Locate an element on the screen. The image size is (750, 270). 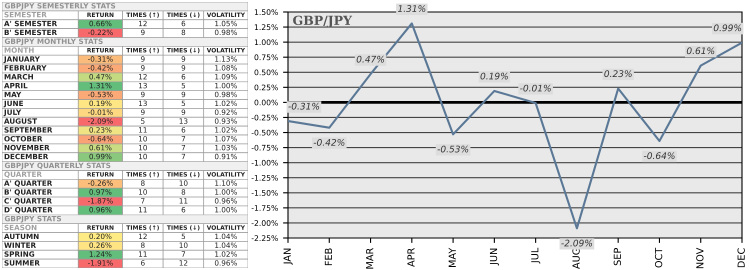
x-tick-label: NOV is located at coordinates (700, 258).